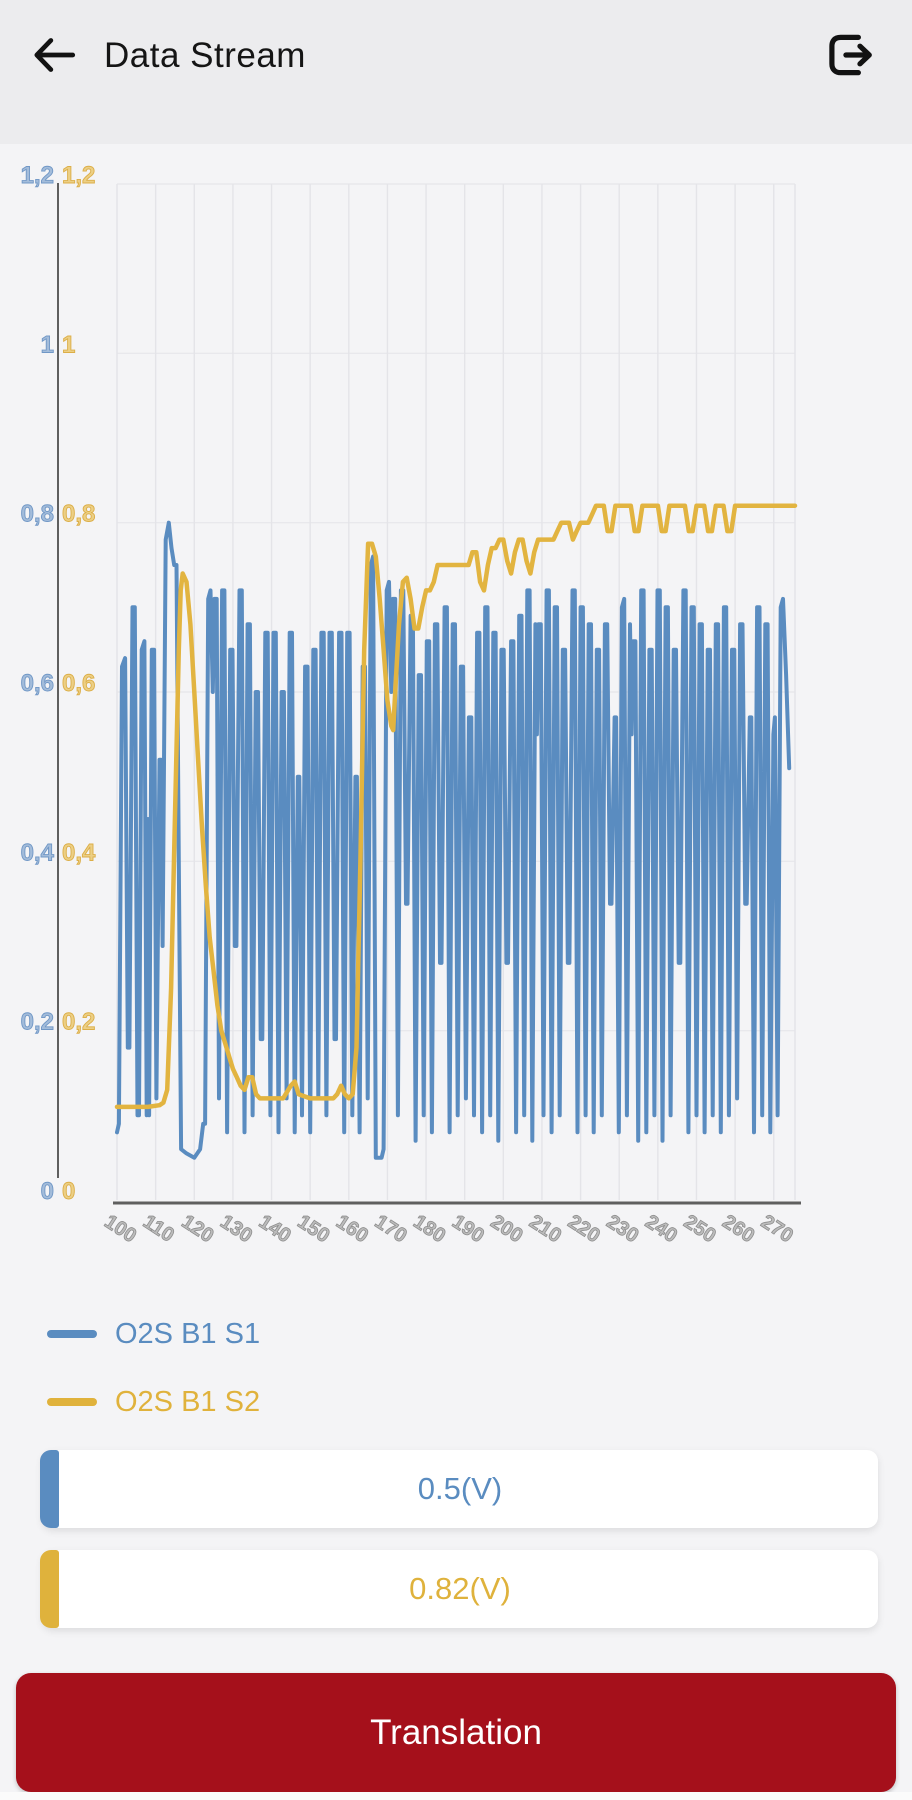  I want to click on sensor1-accent-bar, so click(49, 1489).